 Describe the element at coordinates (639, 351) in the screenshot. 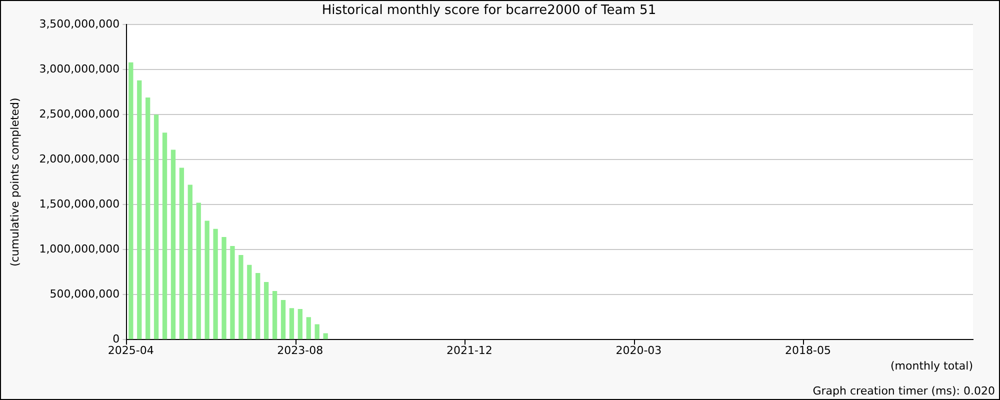

I see `x-tick-label: 2020-03` at that location.